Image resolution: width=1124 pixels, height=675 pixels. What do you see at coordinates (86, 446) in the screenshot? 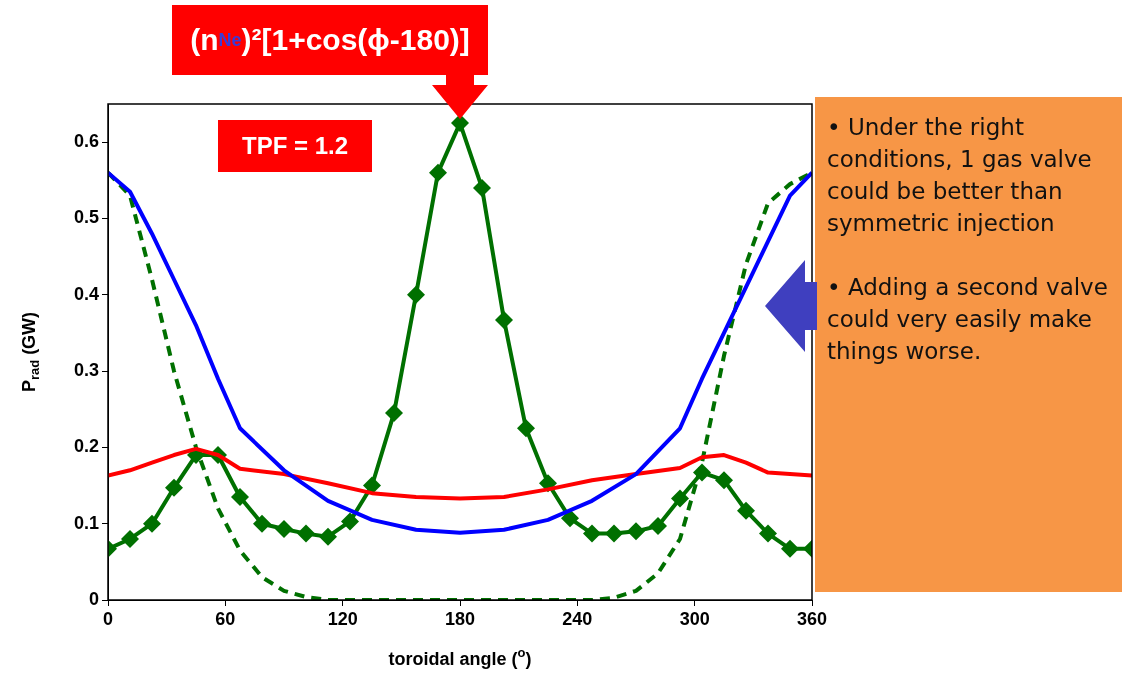
I see `y-tick-label: 0.2` at bounding box center [86, 446].